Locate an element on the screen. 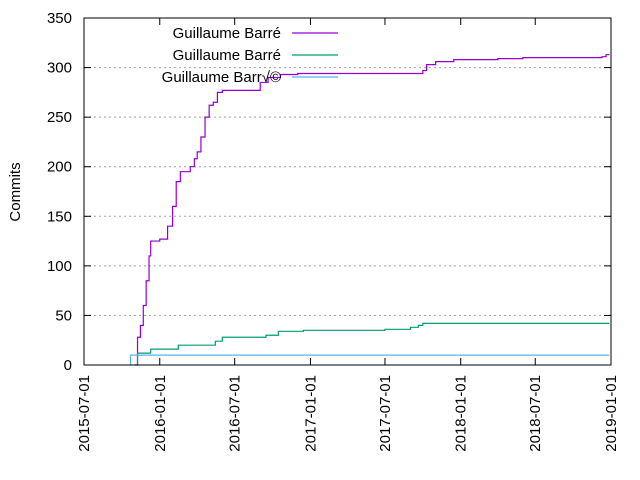 The height and width of the screenshot is (480, 640). y-tick-label: 300 is located at coordinates (59, 68).